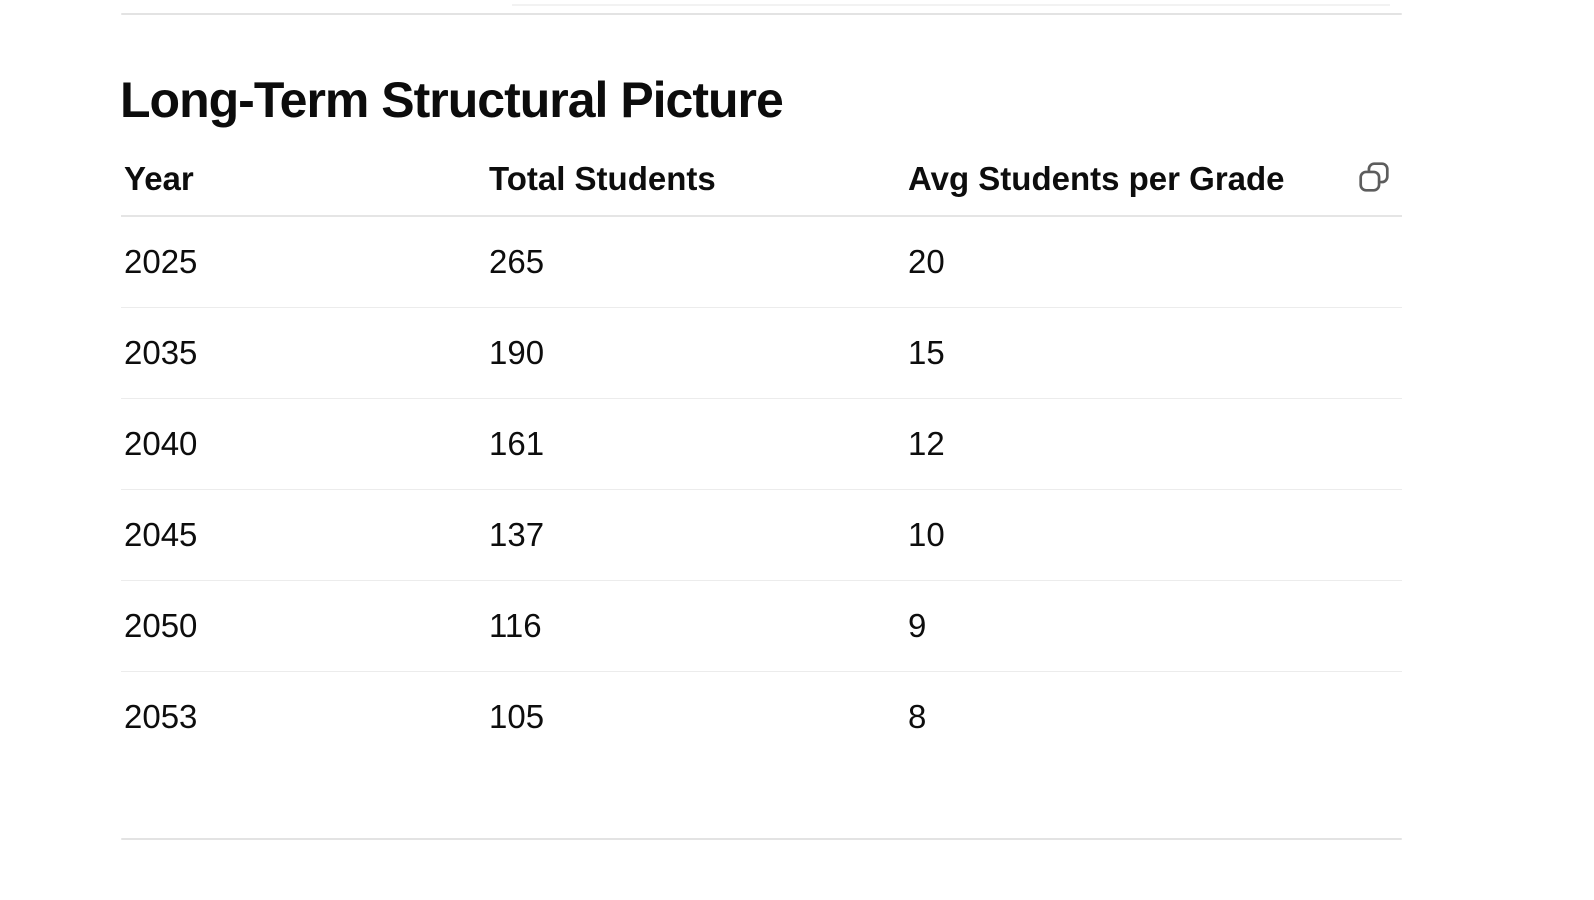  Describe the element at coordinates (761, 14) in the screenshot. I see `top-divider` at that location.